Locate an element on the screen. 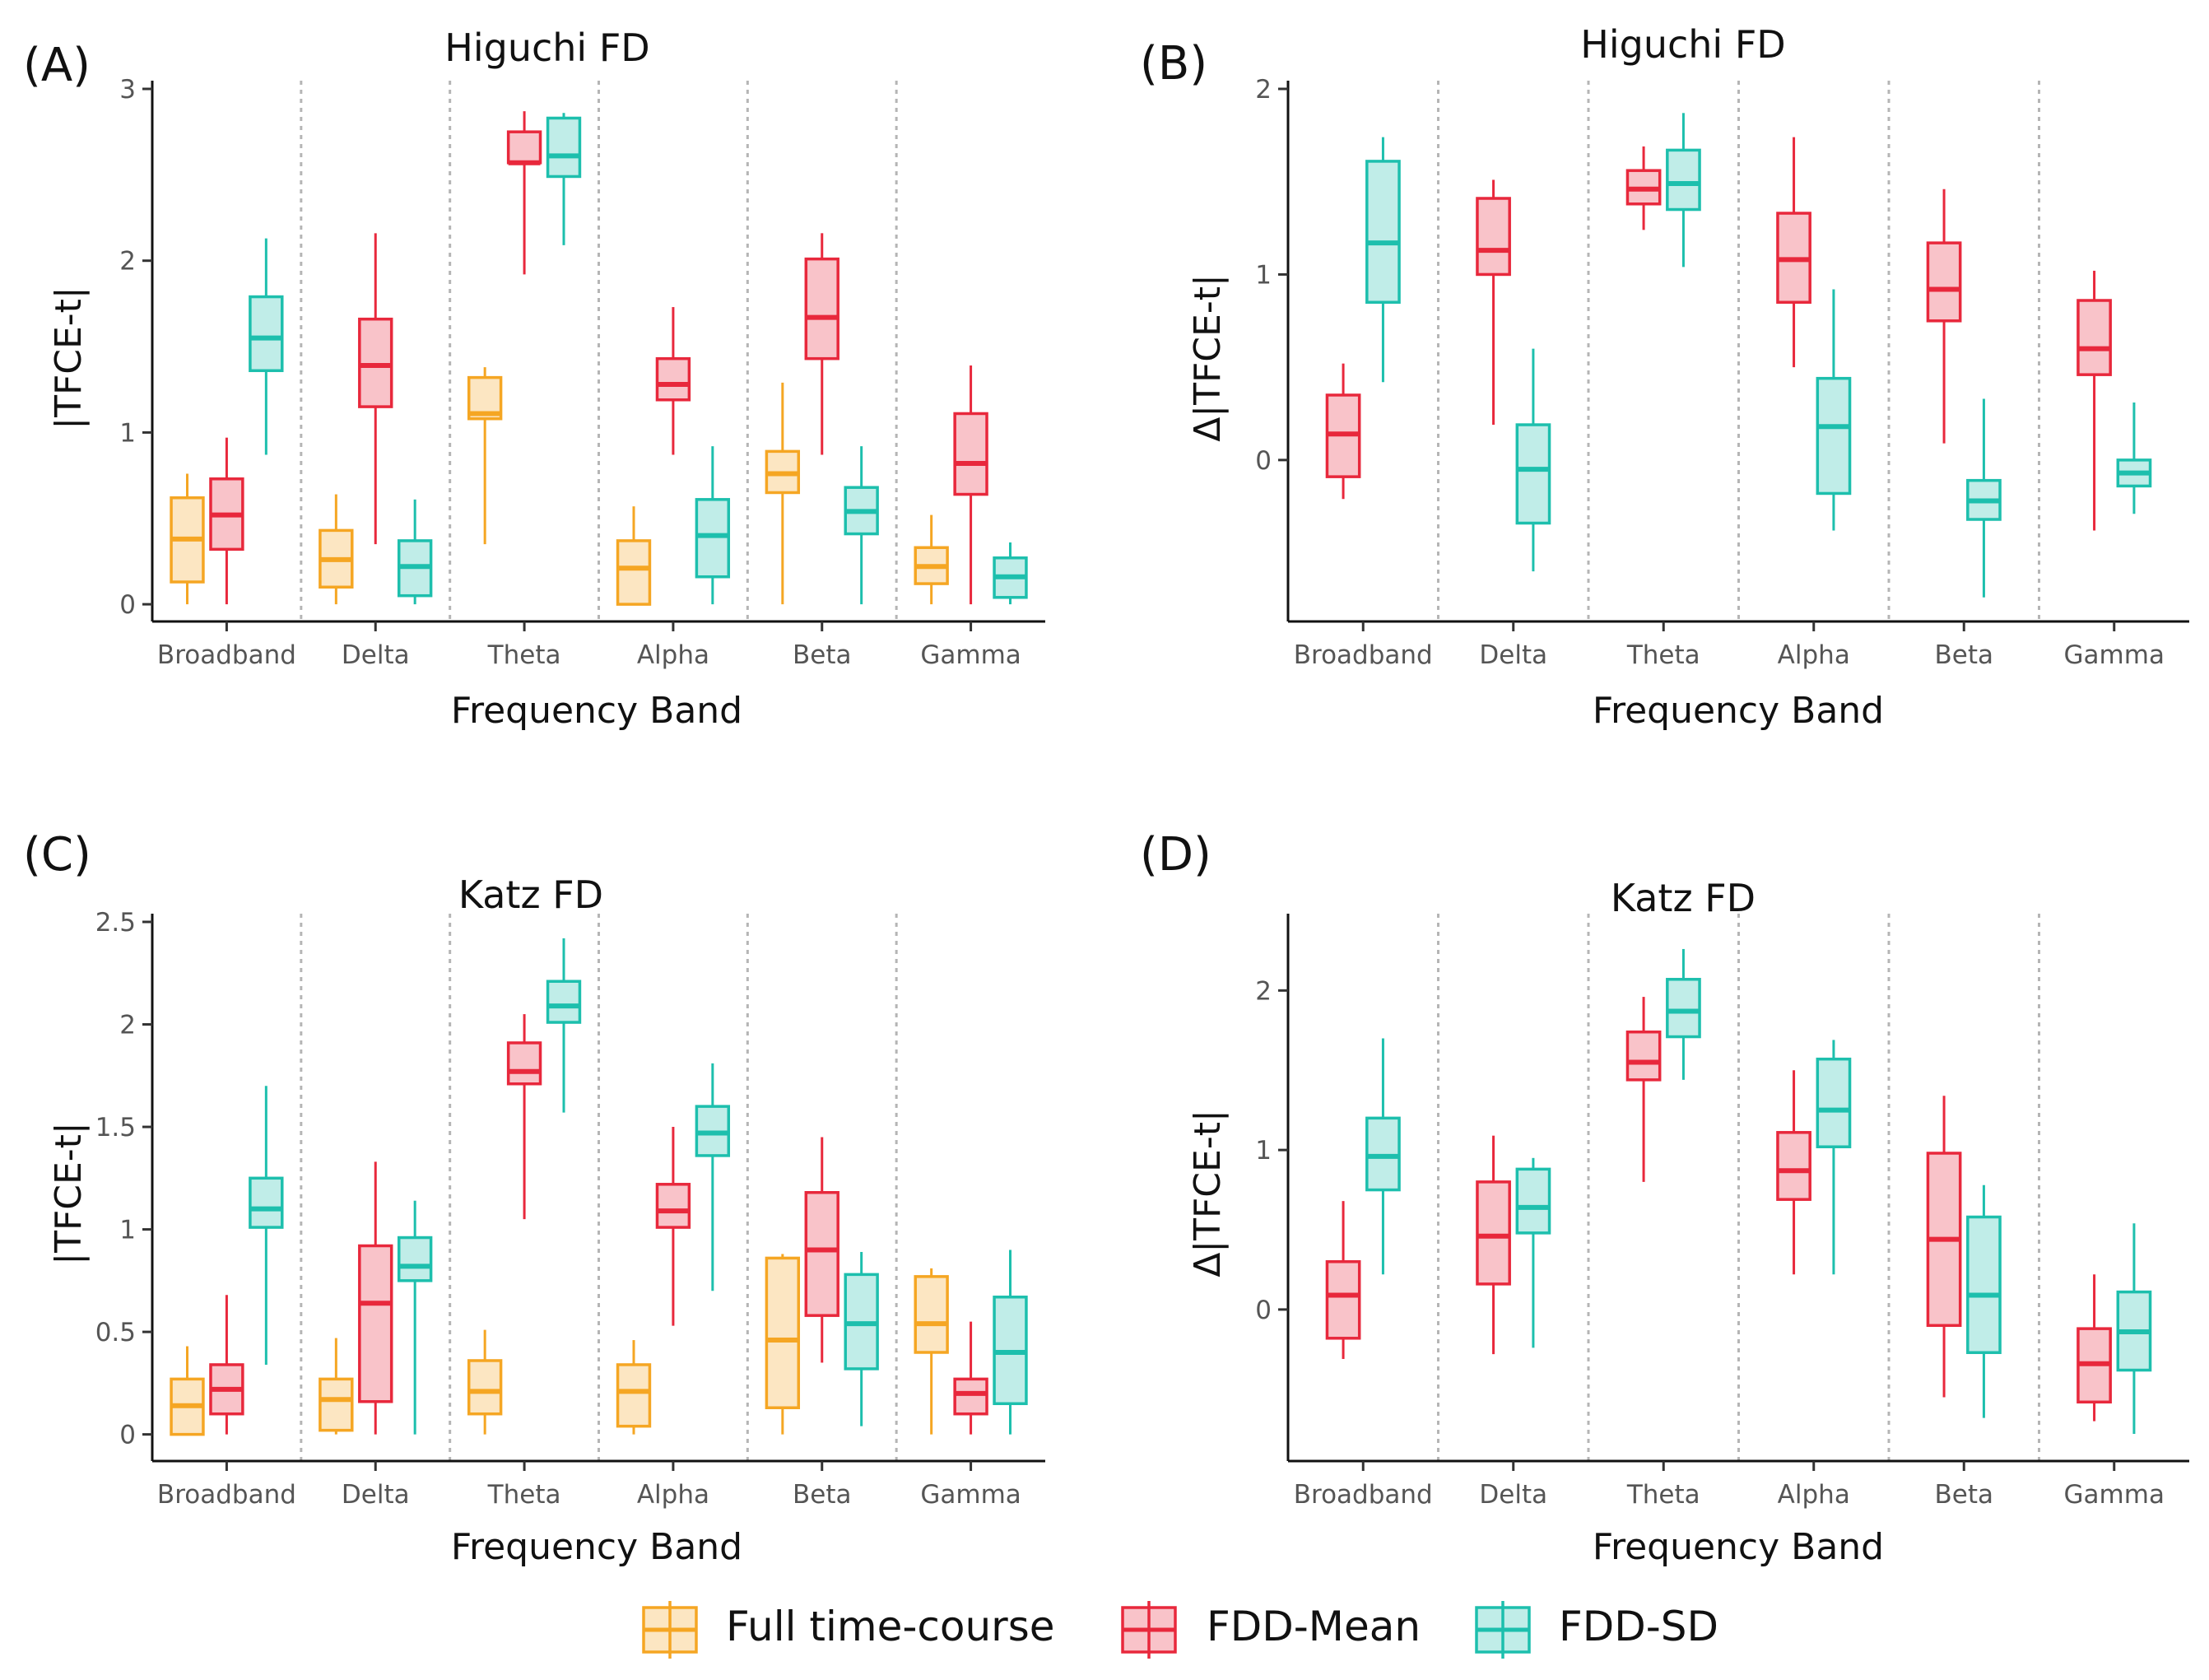 Image resolution: width=2209 pixels, height=1680 pixels. panel-label: (A) is located at coordinates (57, 65).